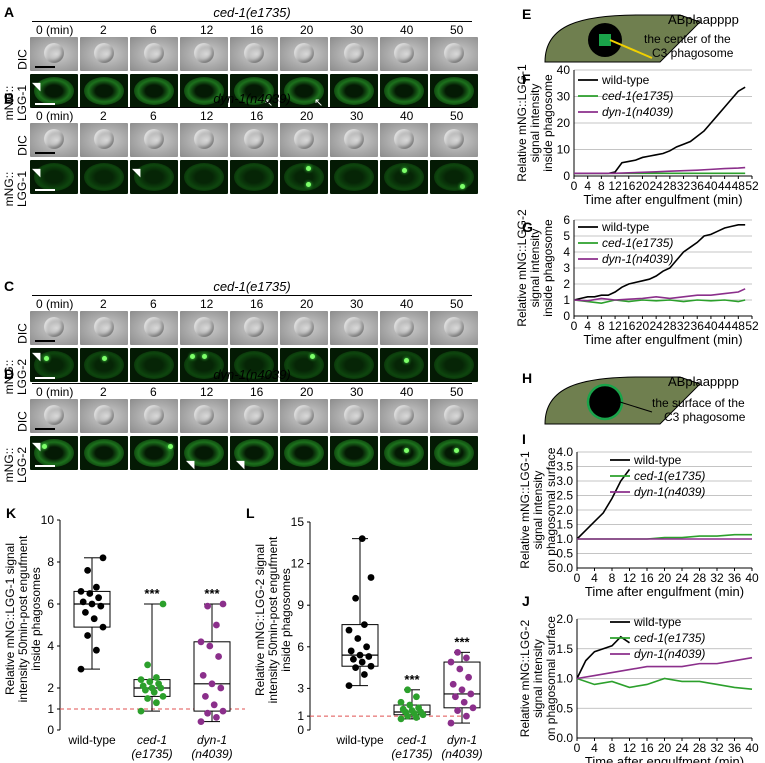 Image resolution: width=765 pixels, height=763 pixels. Describe the element at coordinates (703, 19) in the screenshot. I see `diagram-E-cell: ABplaapppp` at that location.